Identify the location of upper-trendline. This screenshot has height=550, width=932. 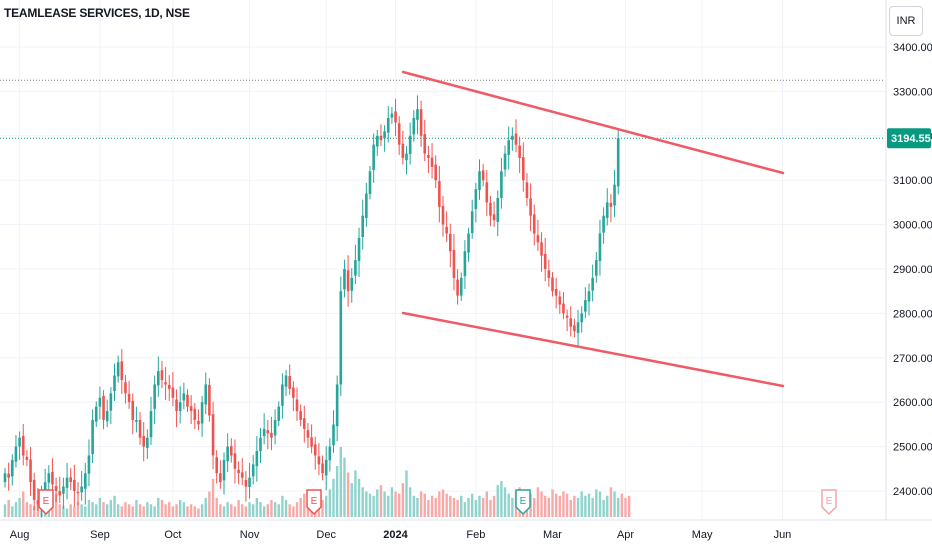
(593, 122).